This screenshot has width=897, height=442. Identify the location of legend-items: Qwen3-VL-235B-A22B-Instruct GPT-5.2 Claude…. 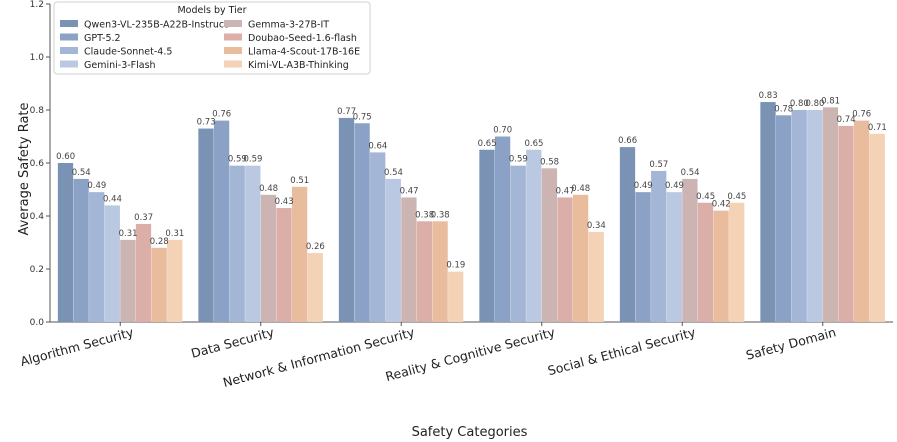
(210, 45).